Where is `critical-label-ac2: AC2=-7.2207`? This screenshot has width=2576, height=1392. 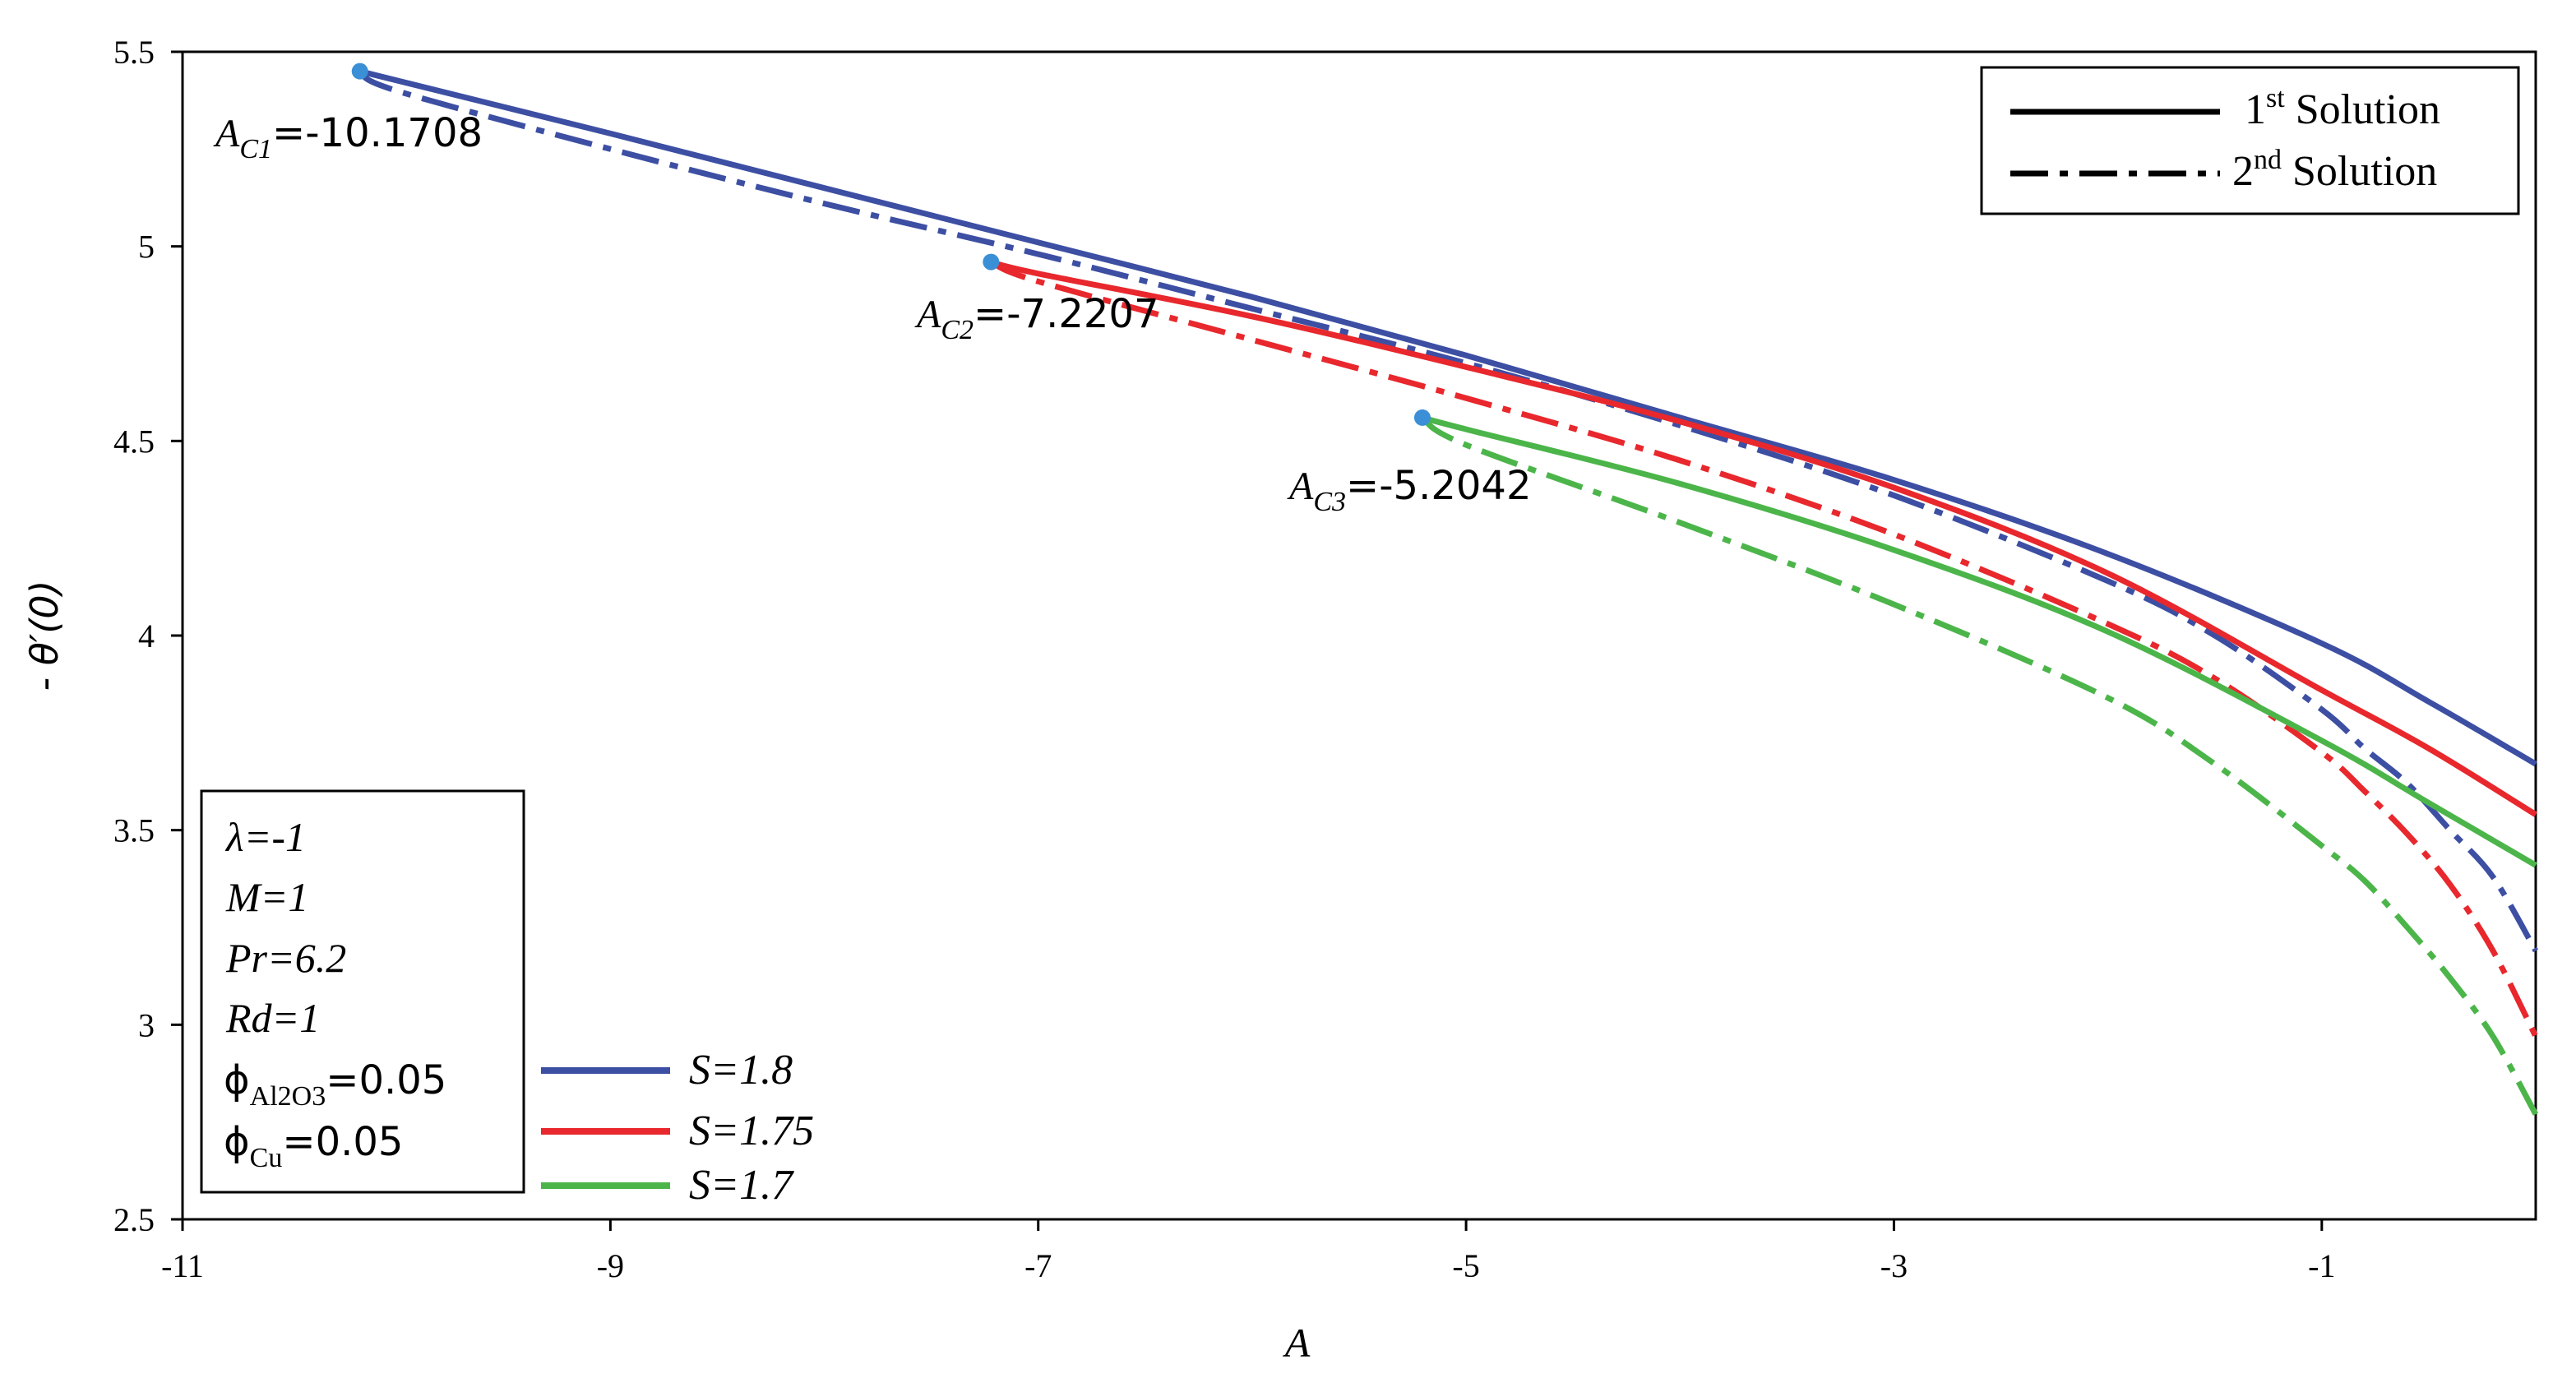 critical-label-ac2: AC2=-7.2207 is located at coordinates (1036, 318).